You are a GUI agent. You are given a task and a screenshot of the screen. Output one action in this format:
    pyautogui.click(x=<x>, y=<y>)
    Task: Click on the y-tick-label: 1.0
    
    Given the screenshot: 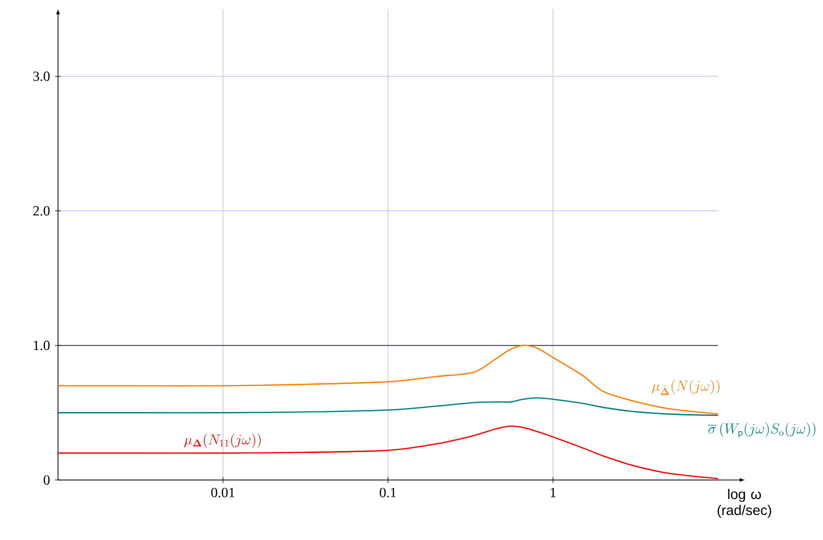 What is the action you would take?
    pyautogui.click(x=42, y=345)
    